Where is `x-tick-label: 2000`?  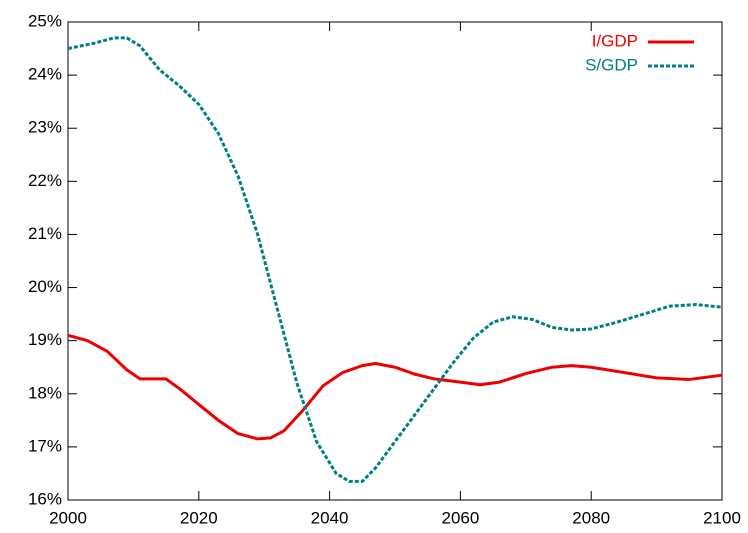 x-tick-label: 2000 is located at coordinates (68, 517).